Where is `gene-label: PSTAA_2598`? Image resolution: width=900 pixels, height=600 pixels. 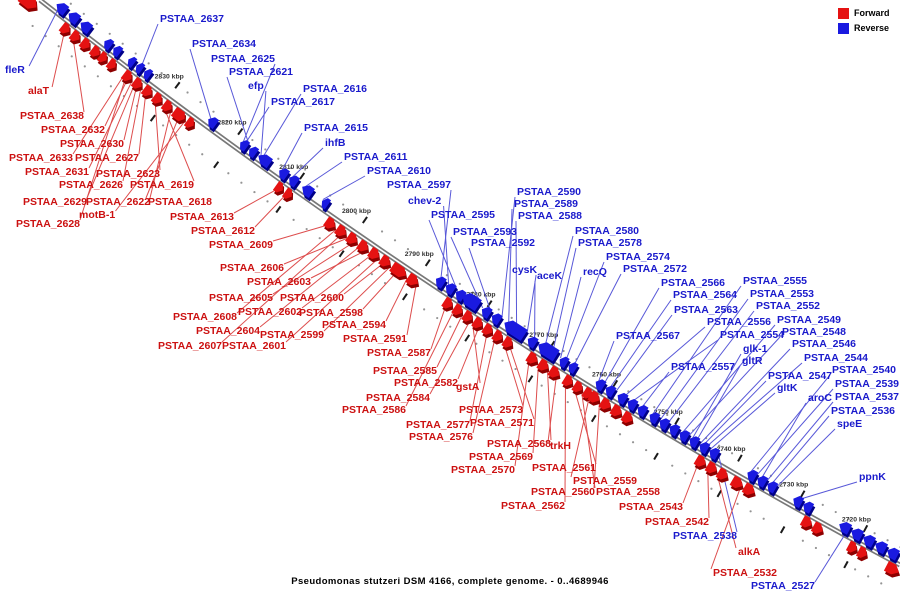
gene-label: PSTAA_2598 is located at coordinates (331, 313).